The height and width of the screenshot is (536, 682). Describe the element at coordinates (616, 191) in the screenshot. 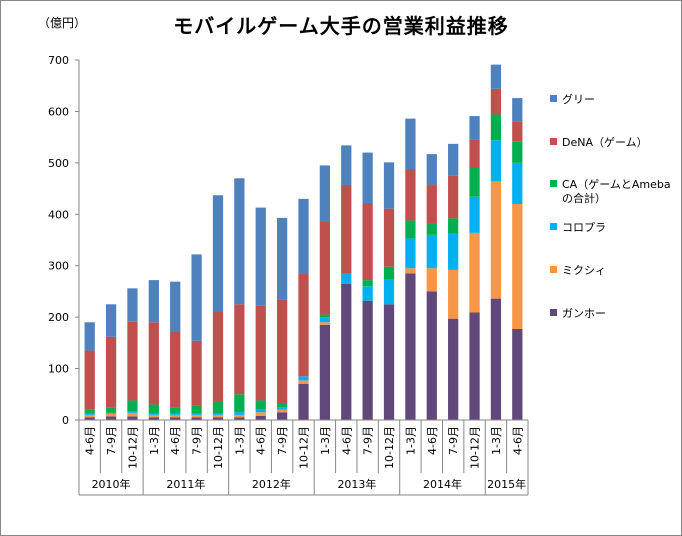

I see `legend-label: CA（ゲームとAmeba の合計）` at that location.